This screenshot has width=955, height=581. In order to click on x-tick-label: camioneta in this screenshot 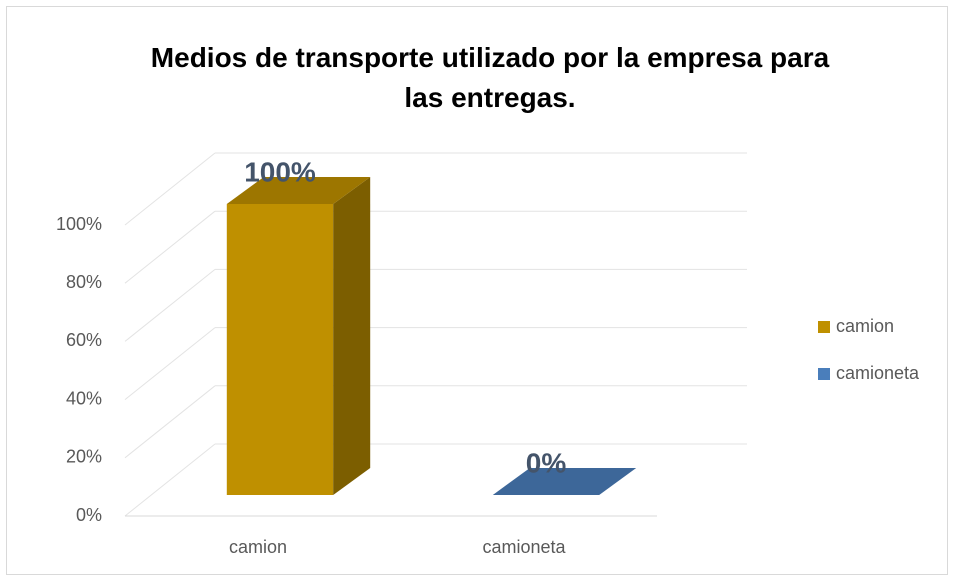, I will do `click(524, 547)`.